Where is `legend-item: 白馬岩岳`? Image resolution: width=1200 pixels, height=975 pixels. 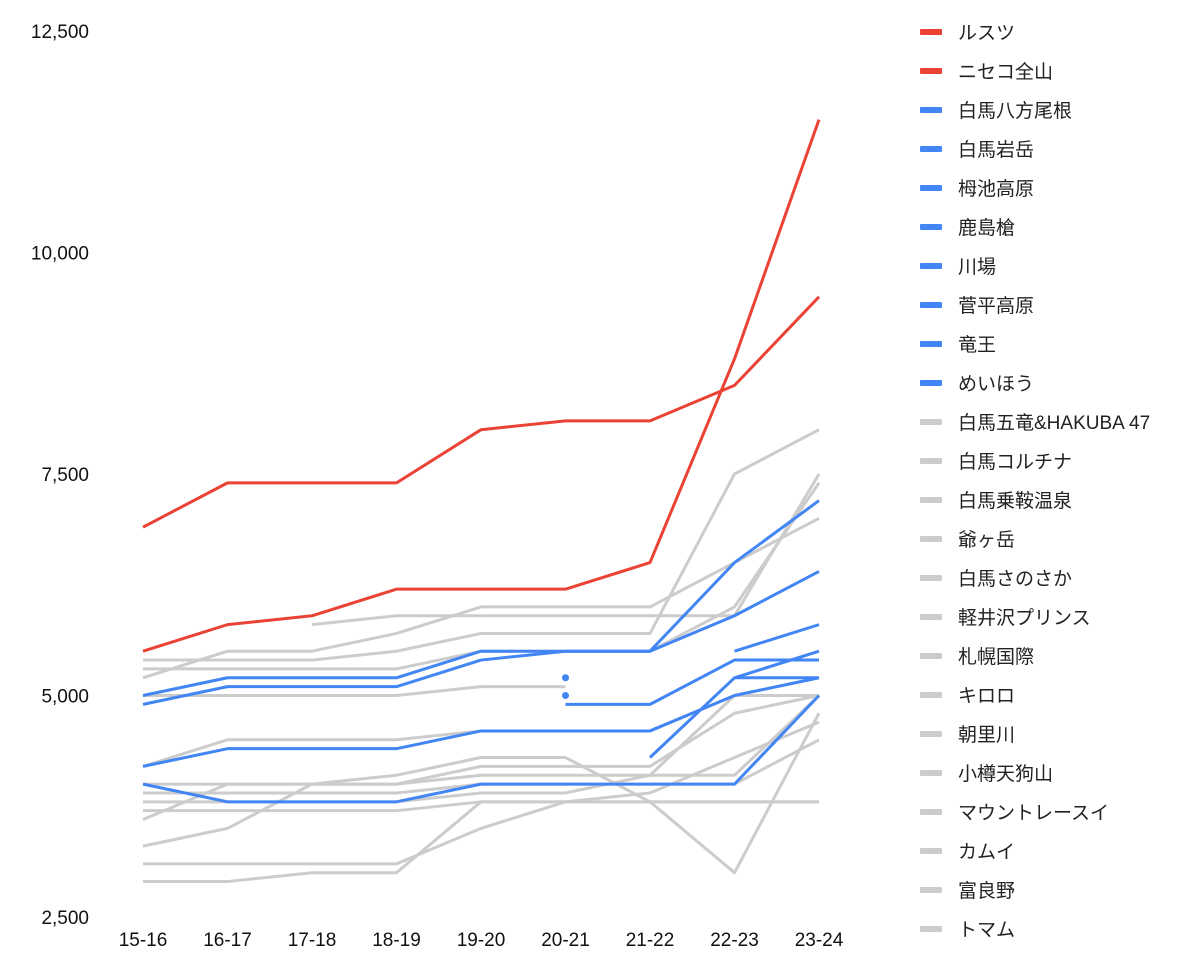
legend-item: 白馬岩岳 is located at coordinates (1057, 148).